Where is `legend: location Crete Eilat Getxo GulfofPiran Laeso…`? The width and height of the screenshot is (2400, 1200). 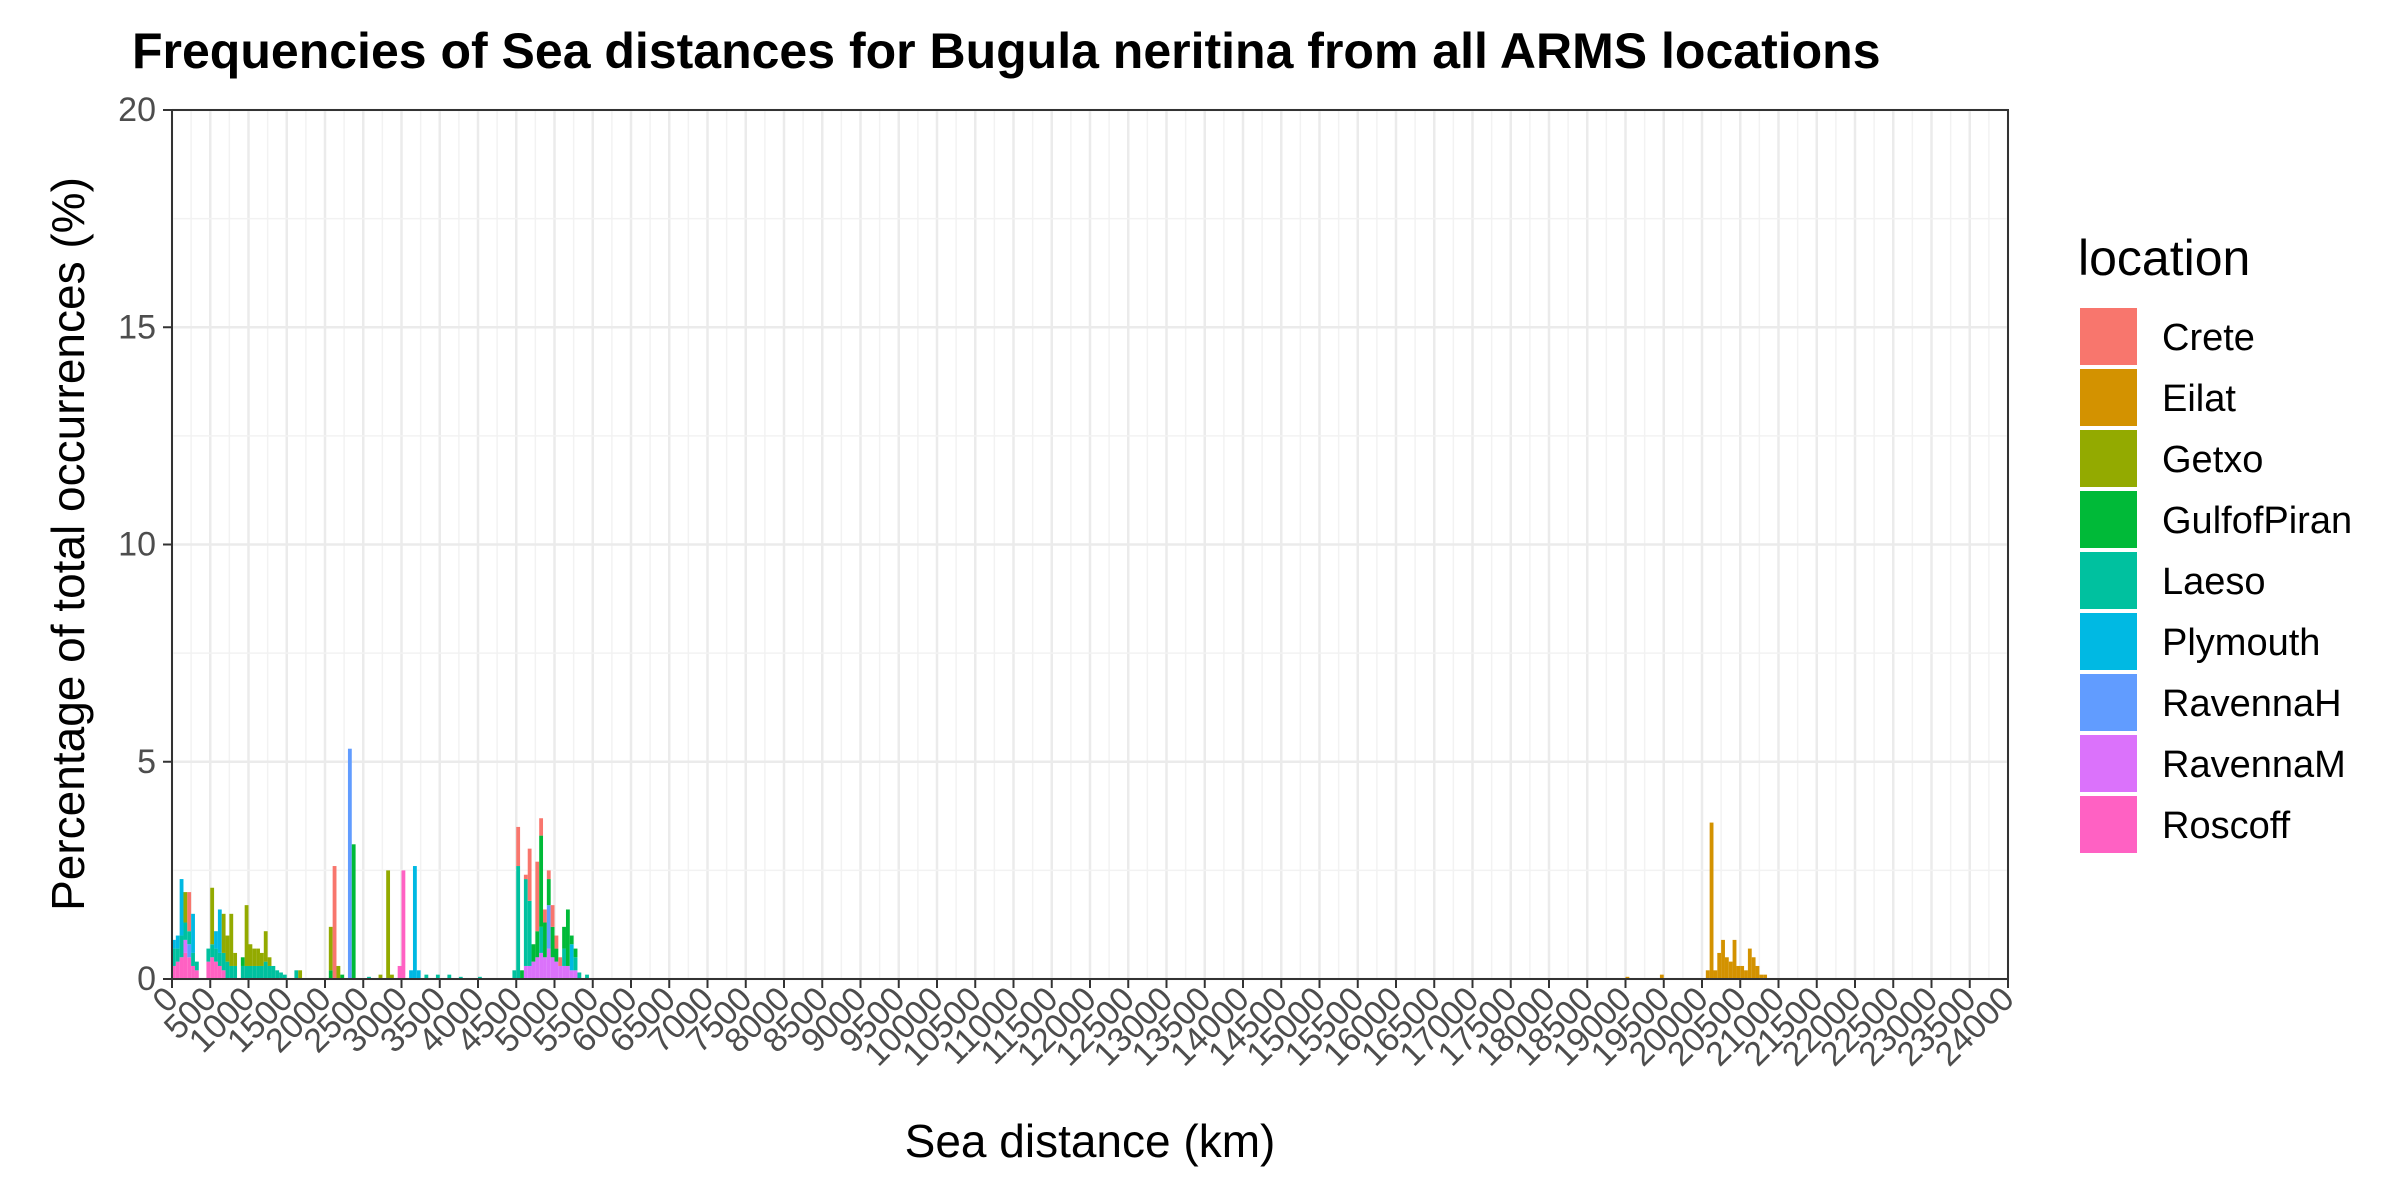
legend: location Crete Eilat Getxo GulfofPiran Laeso… is located at coordinates (2215, 541).